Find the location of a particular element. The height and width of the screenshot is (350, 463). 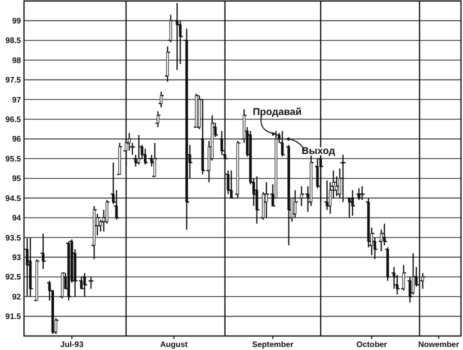

y-tick-label: 93.5 is located at coordinates (13, 237).